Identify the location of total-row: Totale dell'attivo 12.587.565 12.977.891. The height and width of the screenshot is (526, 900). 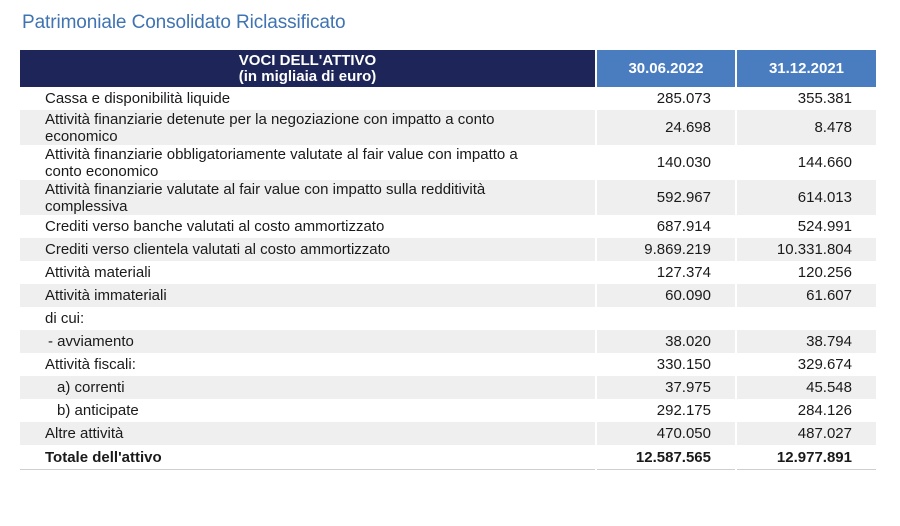
(448, 457).